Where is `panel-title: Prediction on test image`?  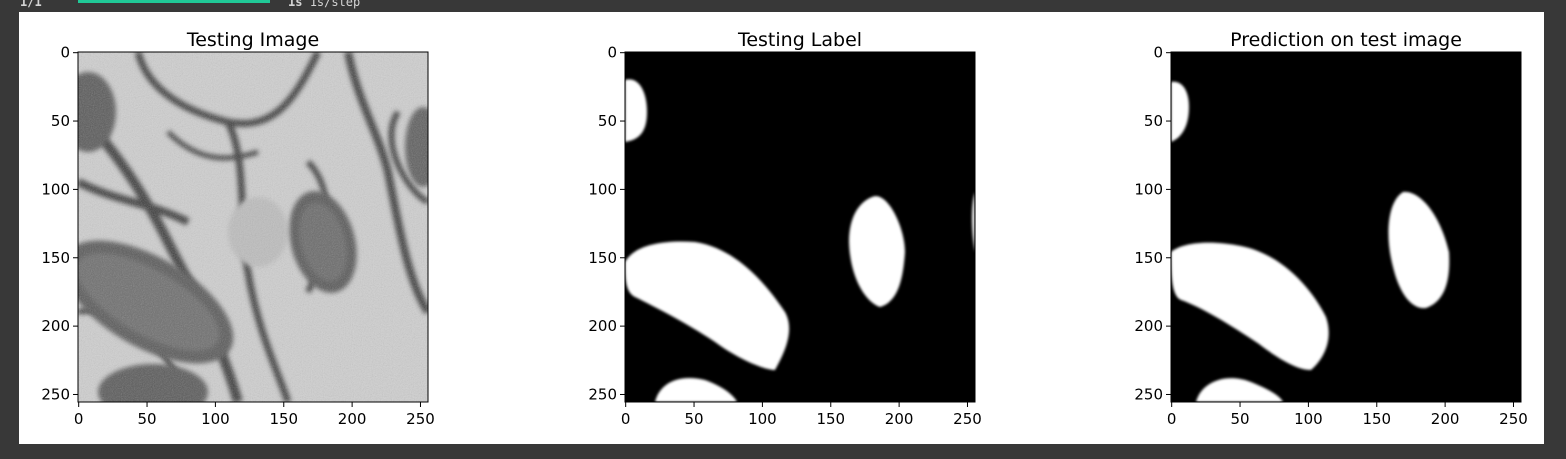
panel-title: Prediction on test image is located at coordinates (1346, 40).